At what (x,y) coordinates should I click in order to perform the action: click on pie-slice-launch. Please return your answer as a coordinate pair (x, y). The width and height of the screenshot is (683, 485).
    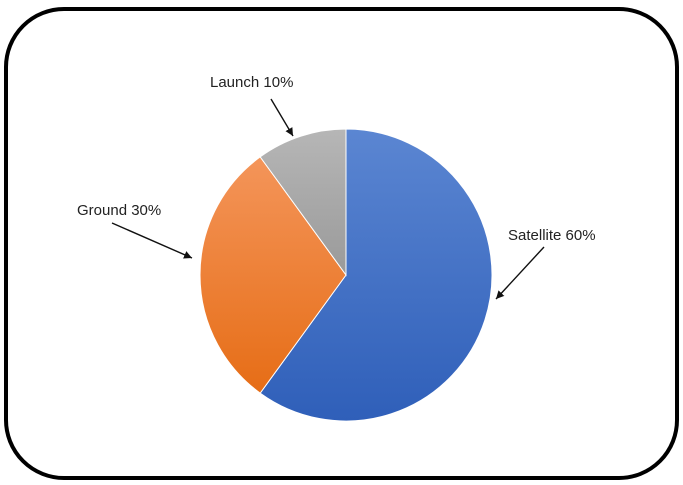
    Looking at the image, I should click on (303, 202).